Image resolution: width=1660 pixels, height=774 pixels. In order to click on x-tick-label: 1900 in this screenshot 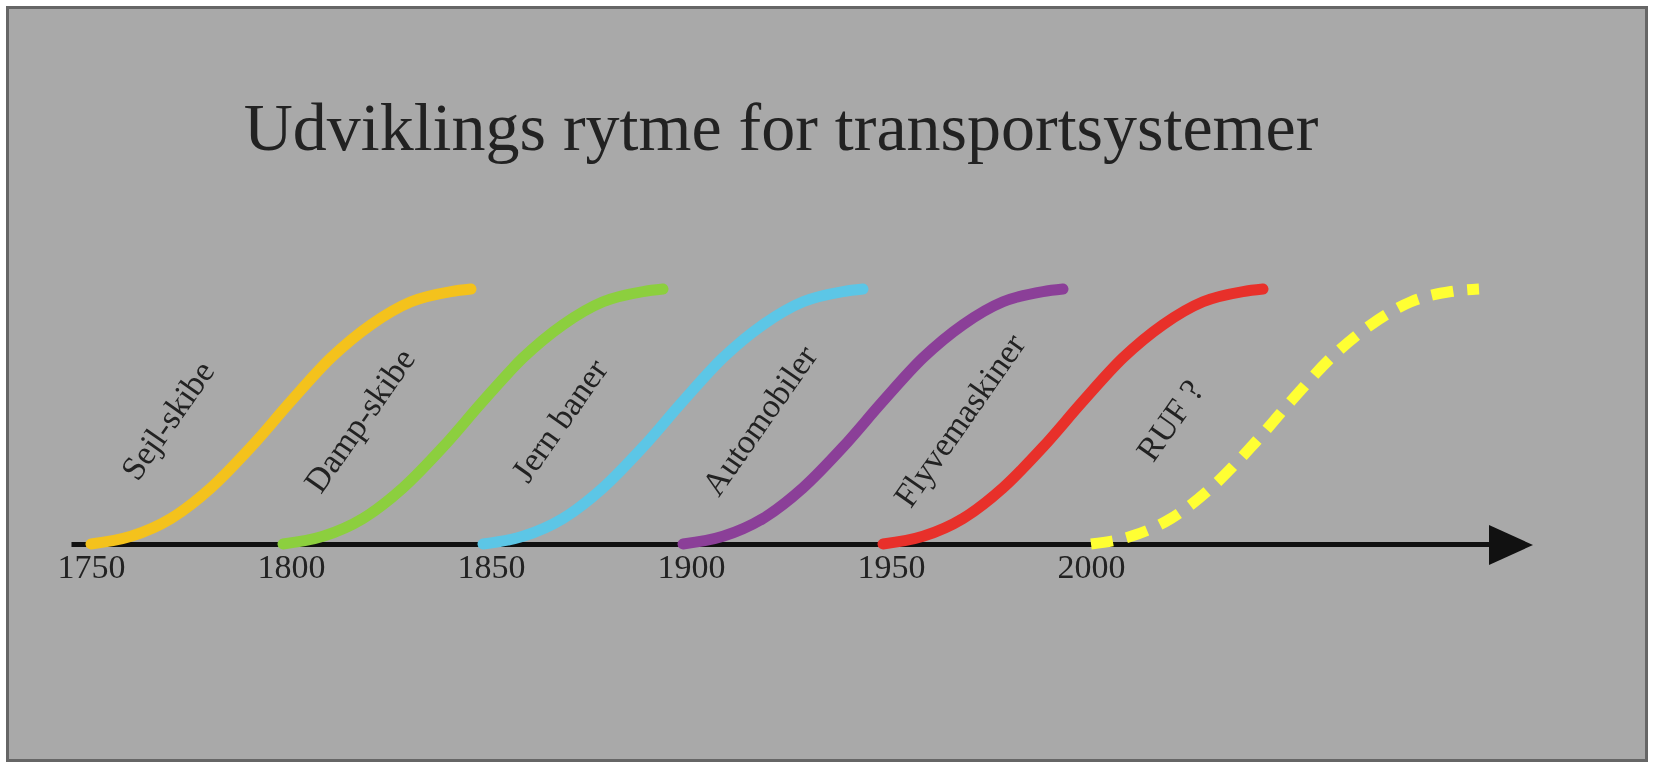, I will do `click(691, 566)`.